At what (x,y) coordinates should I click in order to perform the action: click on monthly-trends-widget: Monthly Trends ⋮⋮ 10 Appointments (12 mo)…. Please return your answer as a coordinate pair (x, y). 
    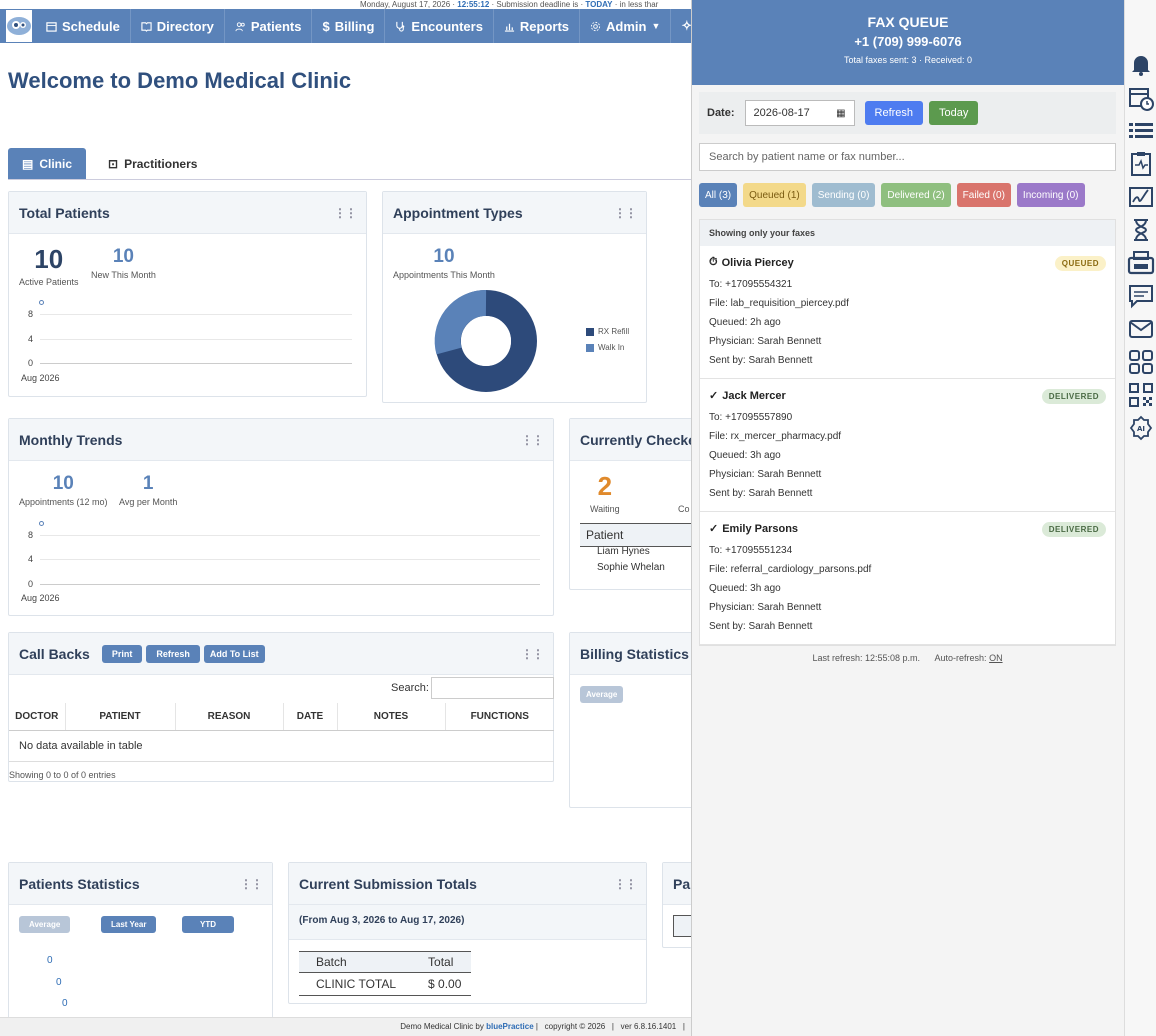
    Looking at the image, I should click on (281, 517).